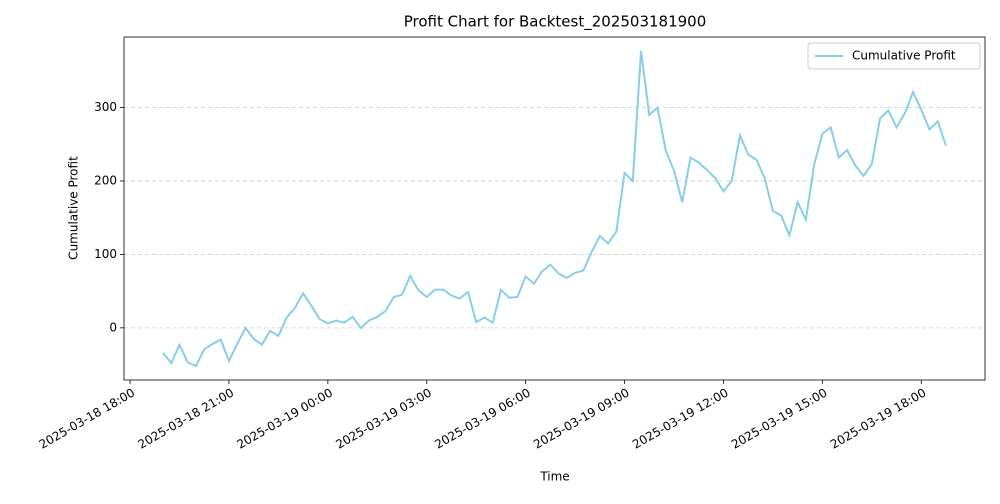 The height and width of the screenshot is (504, 1000). Describe the element at coordinates (482, 419) in the screenshot. I see `x-tick-label: 2025-03-19 06:00` at that location.